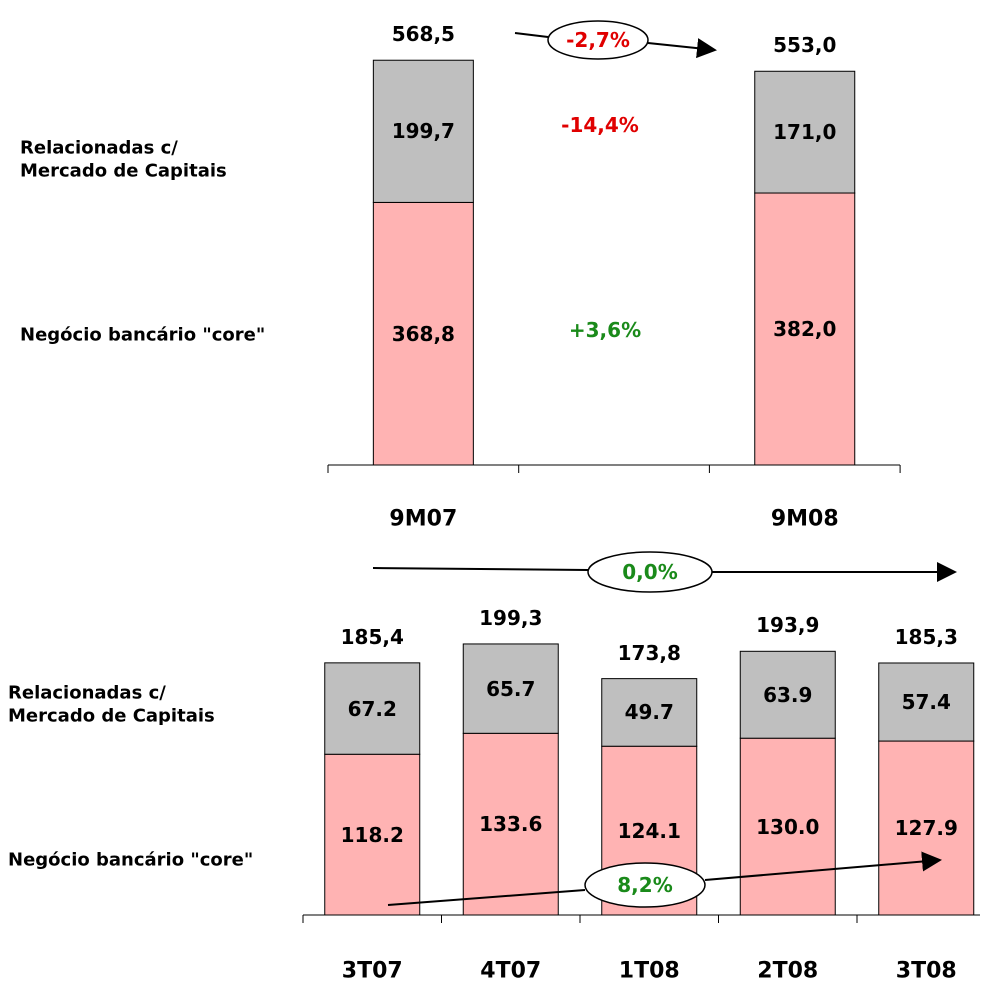 Image resolution: width=985 pixels, height=998 pixels. I want to click on x-tick-label: 9M08, so click(804, 519).